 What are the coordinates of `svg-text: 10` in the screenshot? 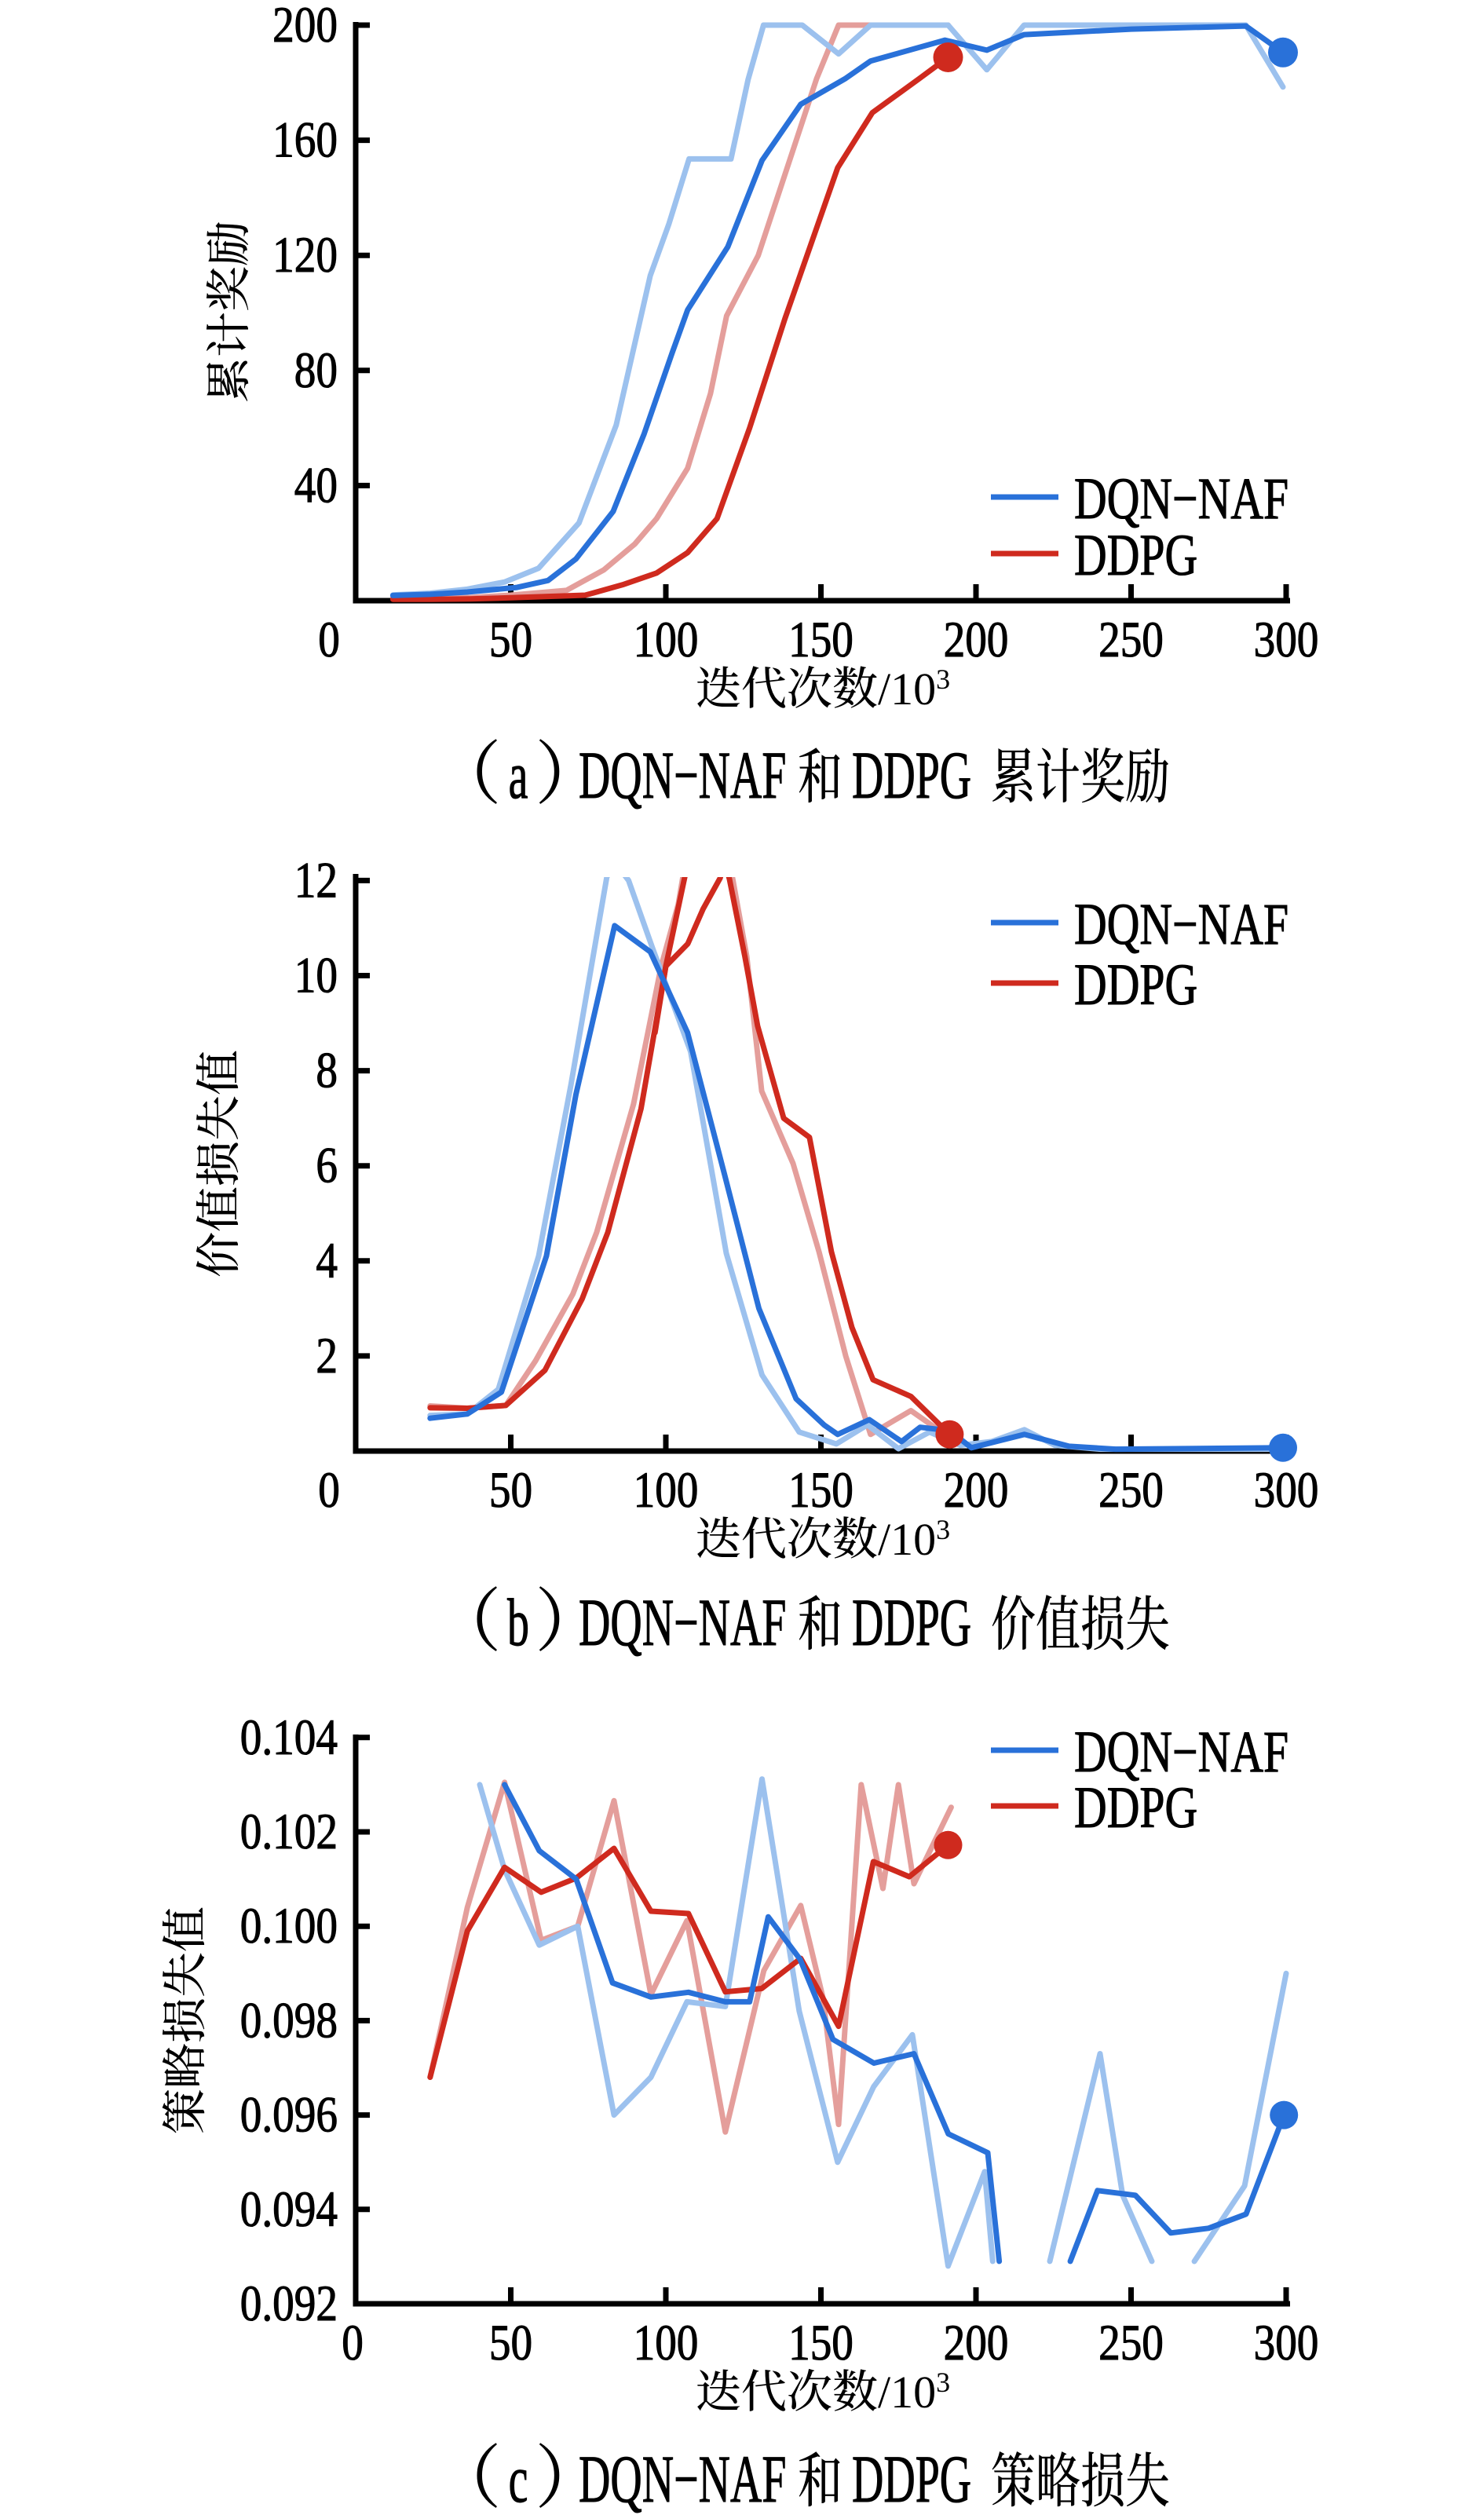 It's located at (316, 975).